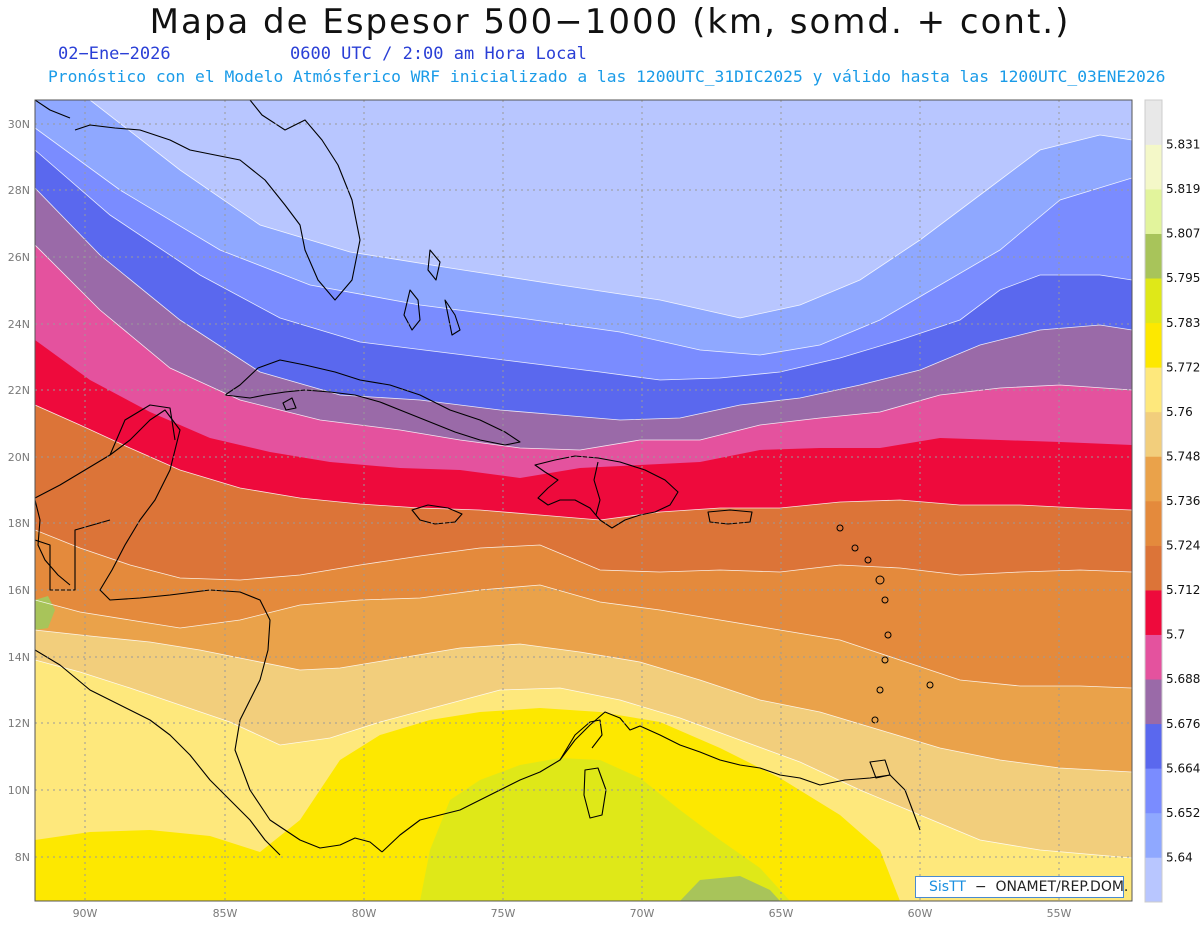 The height and width of the screenshot is (927, 1200). Describe the element at coordinates (581, 740) in the screenshot. I see `guajira` at that location.